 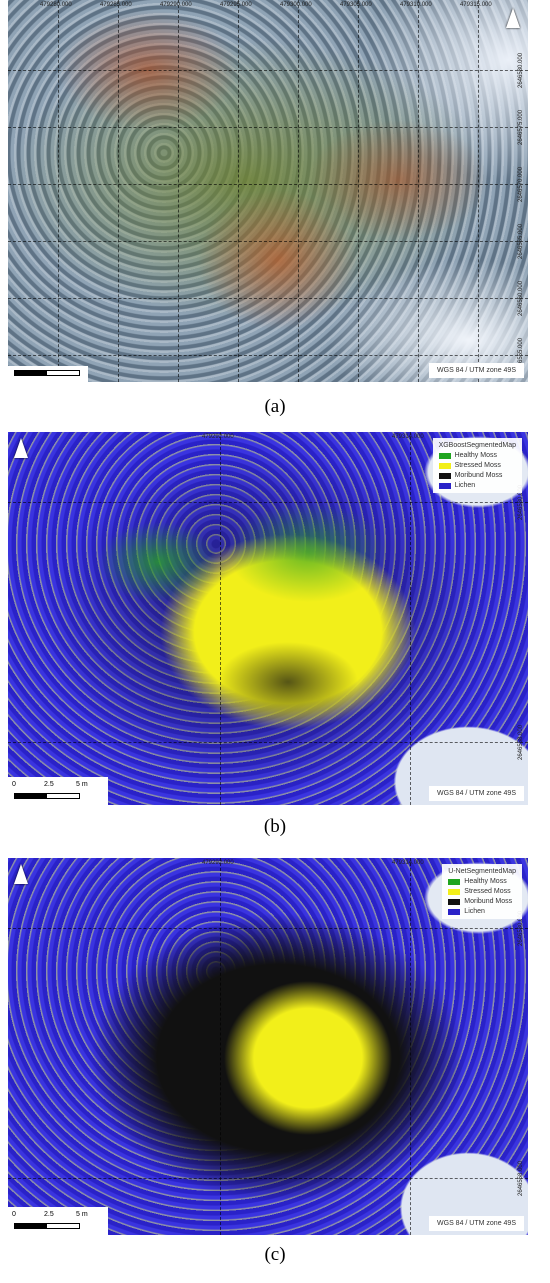 I want to click on legend-title: U-NetSegmentedMap, so click(x=482, y=871).